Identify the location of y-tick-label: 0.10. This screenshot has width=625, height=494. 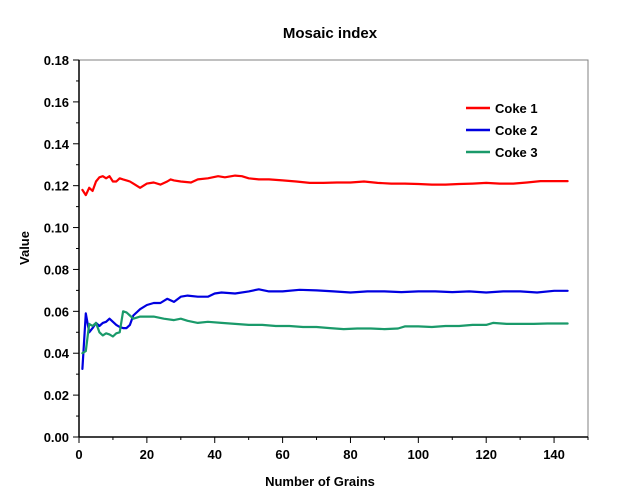
(56, 228).